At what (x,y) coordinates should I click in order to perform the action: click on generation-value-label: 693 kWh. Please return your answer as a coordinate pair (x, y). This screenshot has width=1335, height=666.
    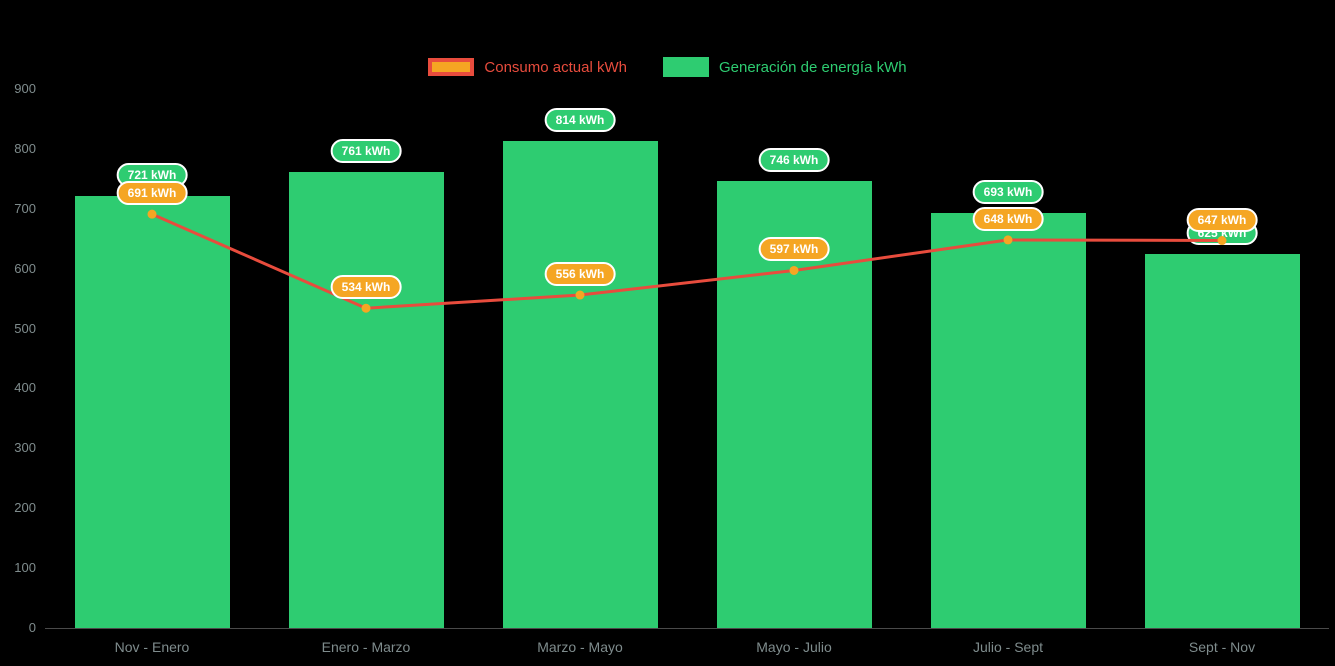
    Looking at the image, I should click on (1008, 191).